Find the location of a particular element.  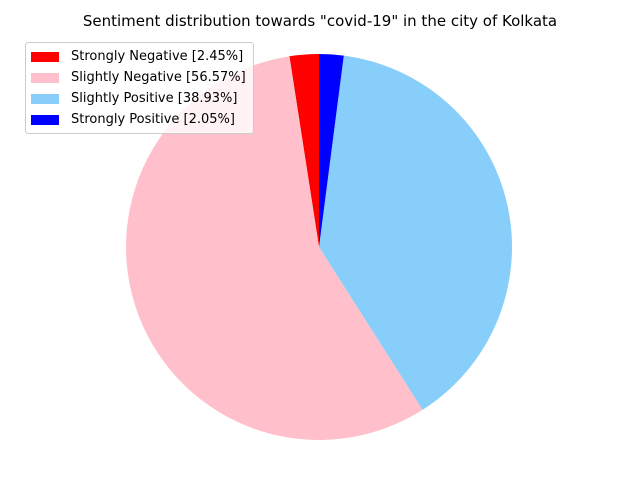

legend-entry-slightly-positive: Slightly Positive [38.93%] is located at coordinates (138, 98).